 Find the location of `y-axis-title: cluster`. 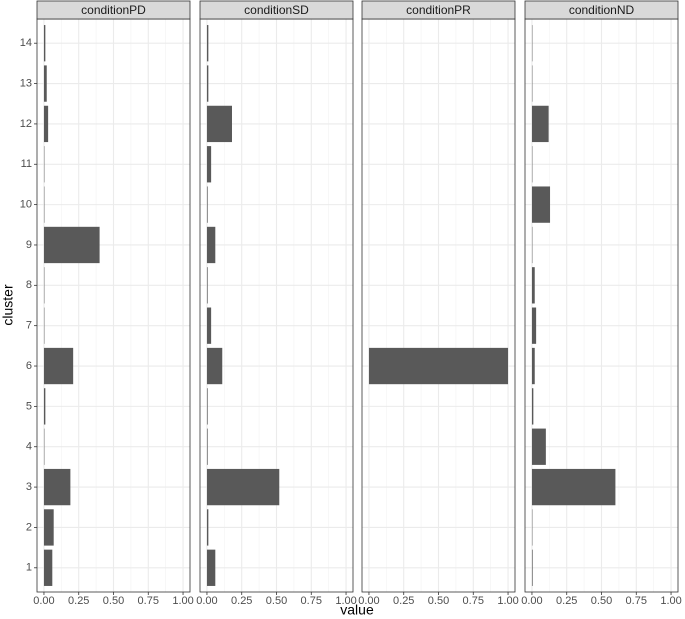

y-axis-title: cluster is located at coordinates (8, 305).